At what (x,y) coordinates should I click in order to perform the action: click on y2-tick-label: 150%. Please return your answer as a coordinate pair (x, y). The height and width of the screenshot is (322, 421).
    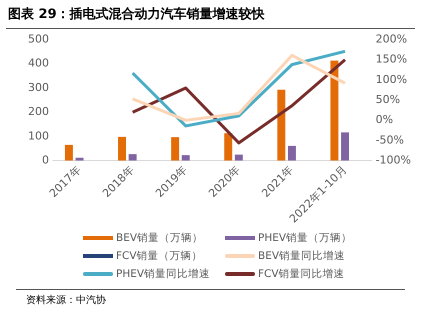
    Looking at the image, I should click on (392, 59).